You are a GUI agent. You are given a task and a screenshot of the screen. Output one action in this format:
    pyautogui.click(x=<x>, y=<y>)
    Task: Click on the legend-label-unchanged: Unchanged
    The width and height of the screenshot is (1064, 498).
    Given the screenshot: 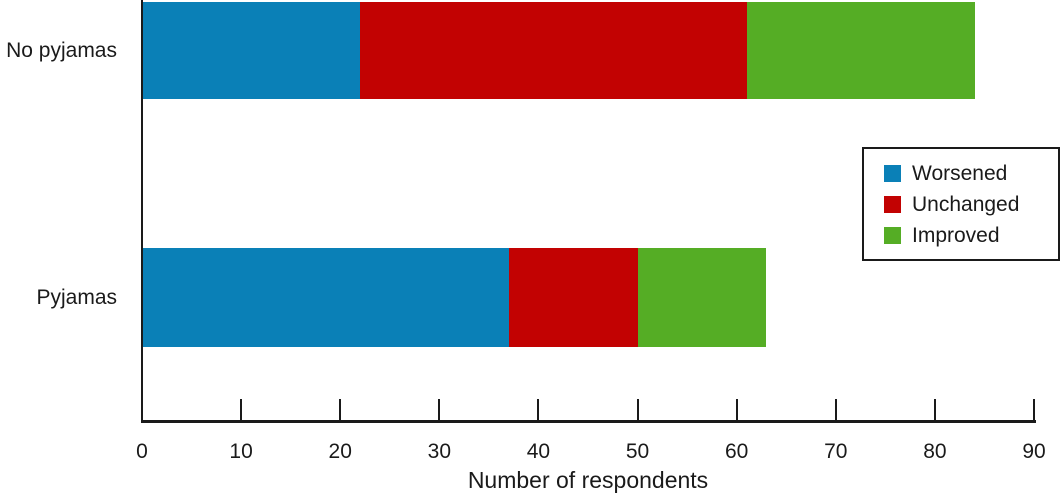 What is the action you would take?
    pyautogui.click(x=966, y=204)
    